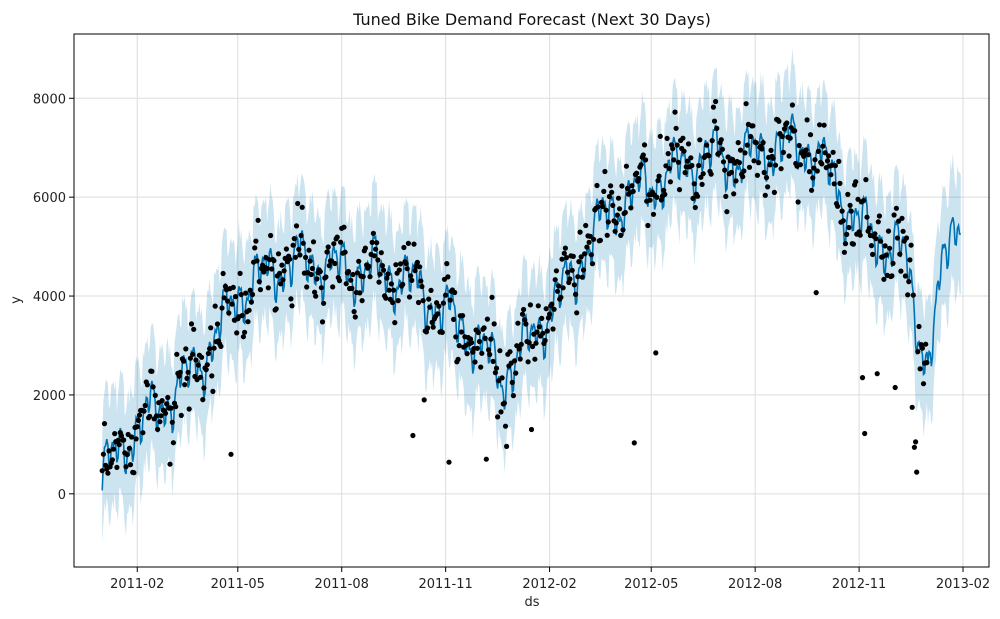  What do you see at coordinates (16, 300) in the screenshot?
I see `y-axis-label: y` at bounding box center [16, 300].